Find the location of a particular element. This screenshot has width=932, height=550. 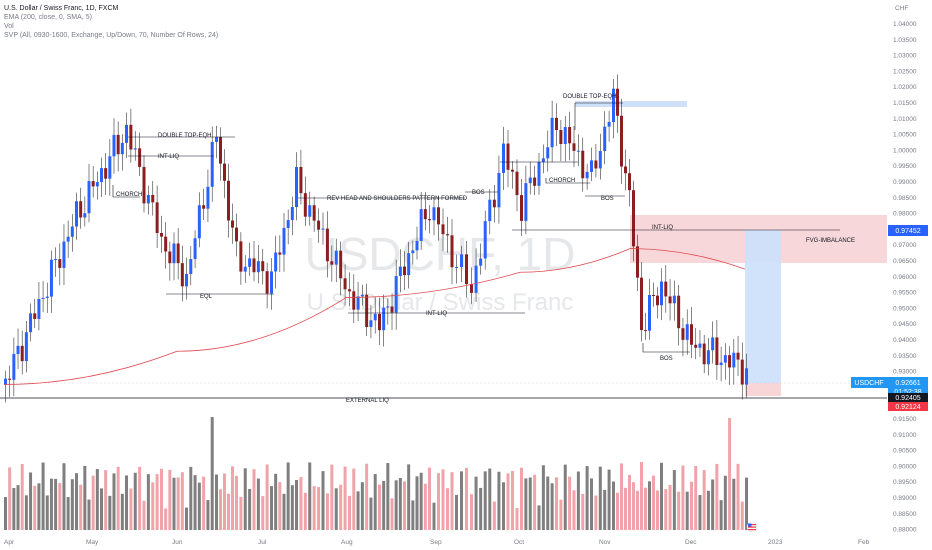

legend-symbol: U.S. Dollar / Swiss Franc, 1D, FXCM is located at coordinates (61, 8).